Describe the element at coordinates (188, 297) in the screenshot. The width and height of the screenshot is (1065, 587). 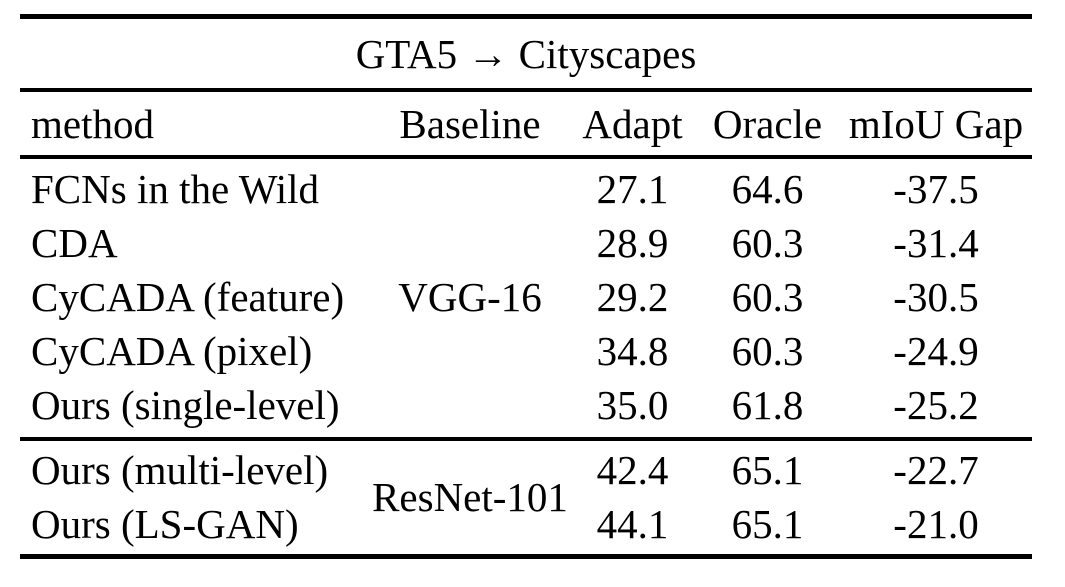
I see `method-cell: CyCADA (feature)` at that location.